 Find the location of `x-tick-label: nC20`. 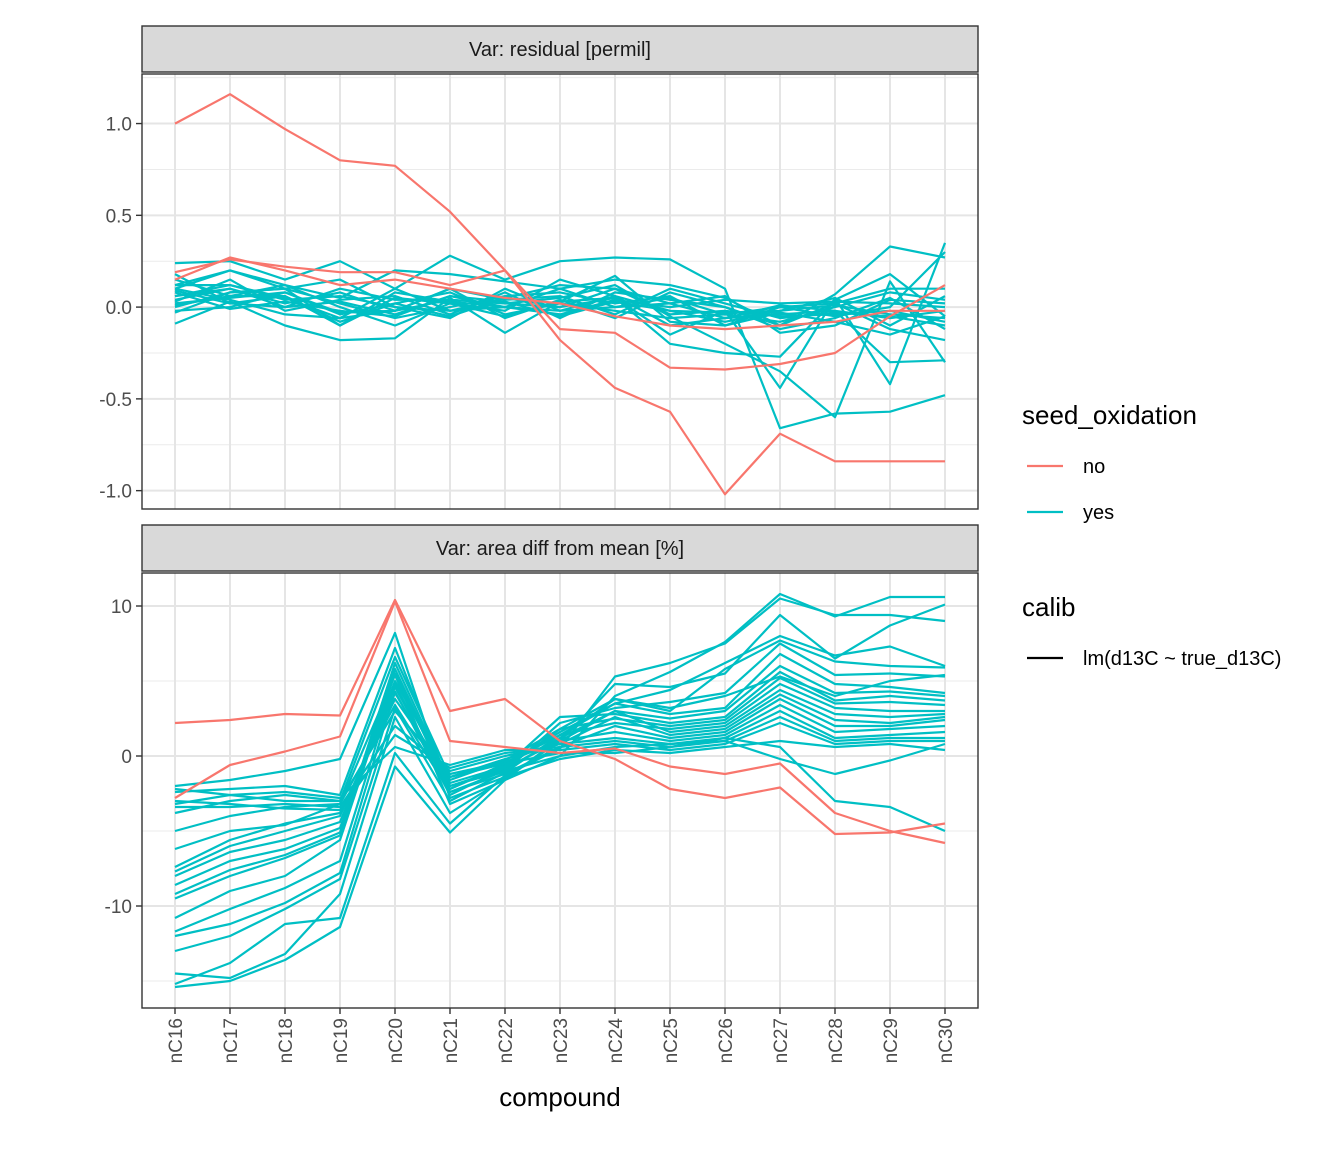

x-tick-label: nC20 is located at coordinates (396, 1040).